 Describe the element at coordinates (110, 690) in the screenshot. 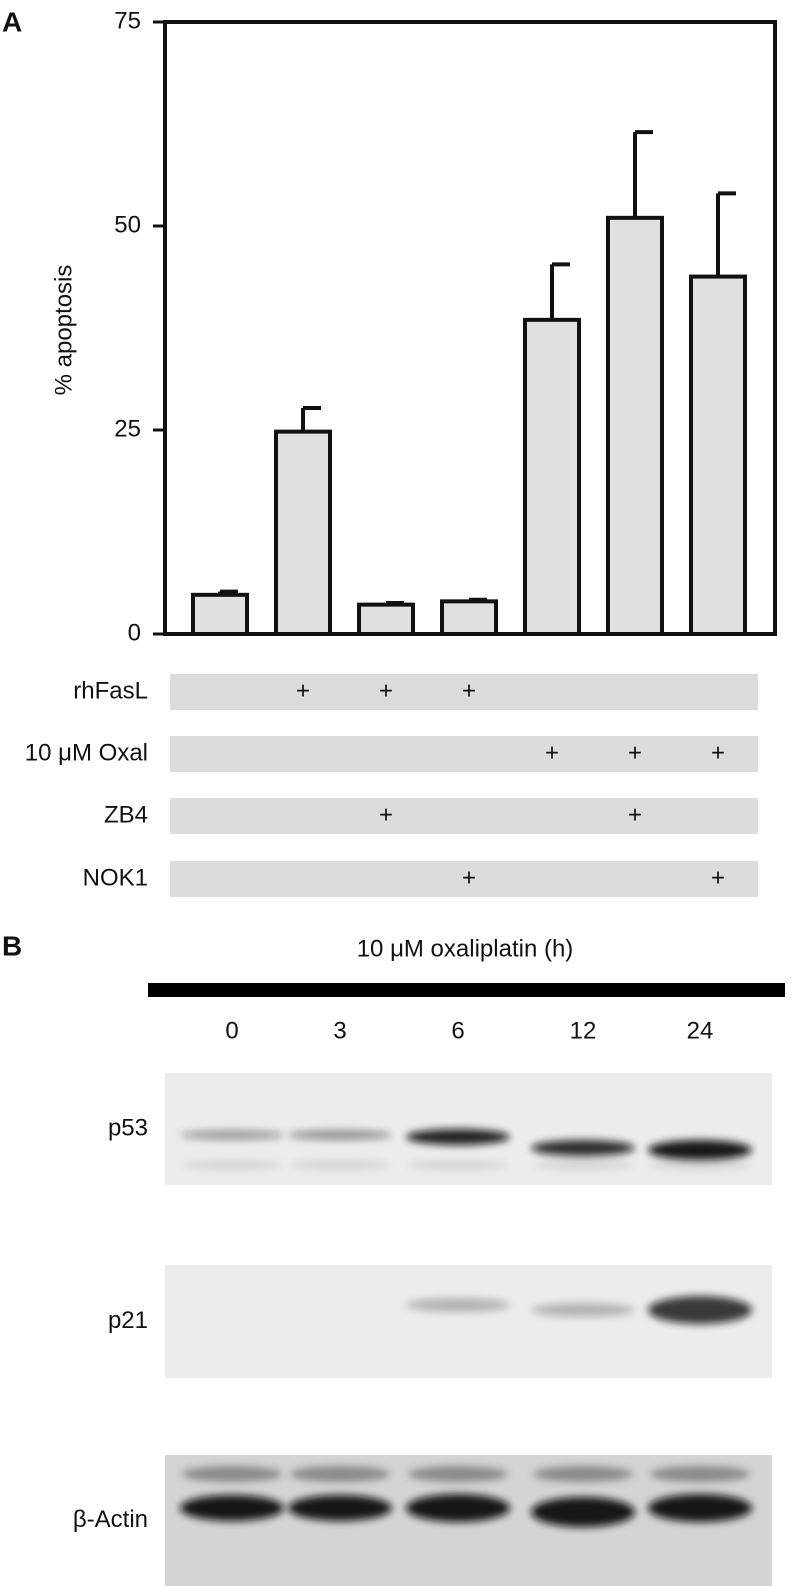

I see `treatment-label: rhFasL` at that location.